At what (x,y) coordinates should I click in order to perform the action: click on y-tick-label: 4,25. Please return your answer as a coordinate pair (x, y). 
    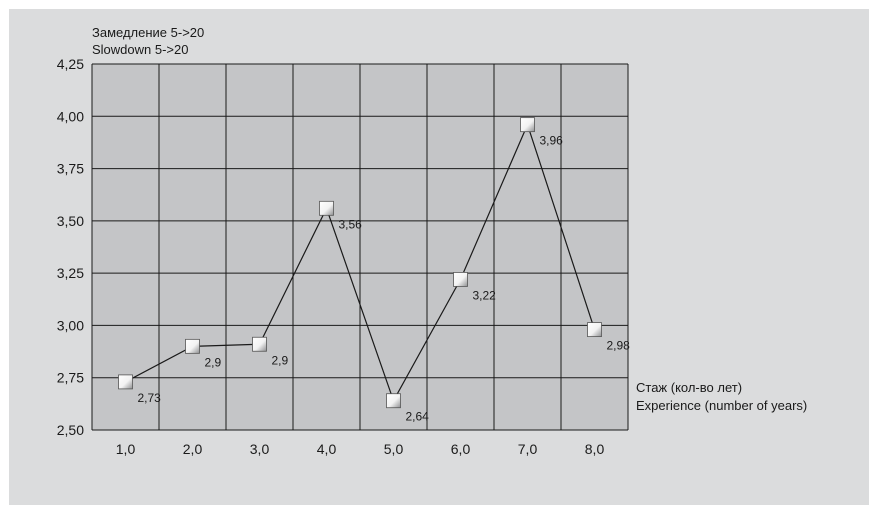
    Looking at the image, I should click on (70, 64).